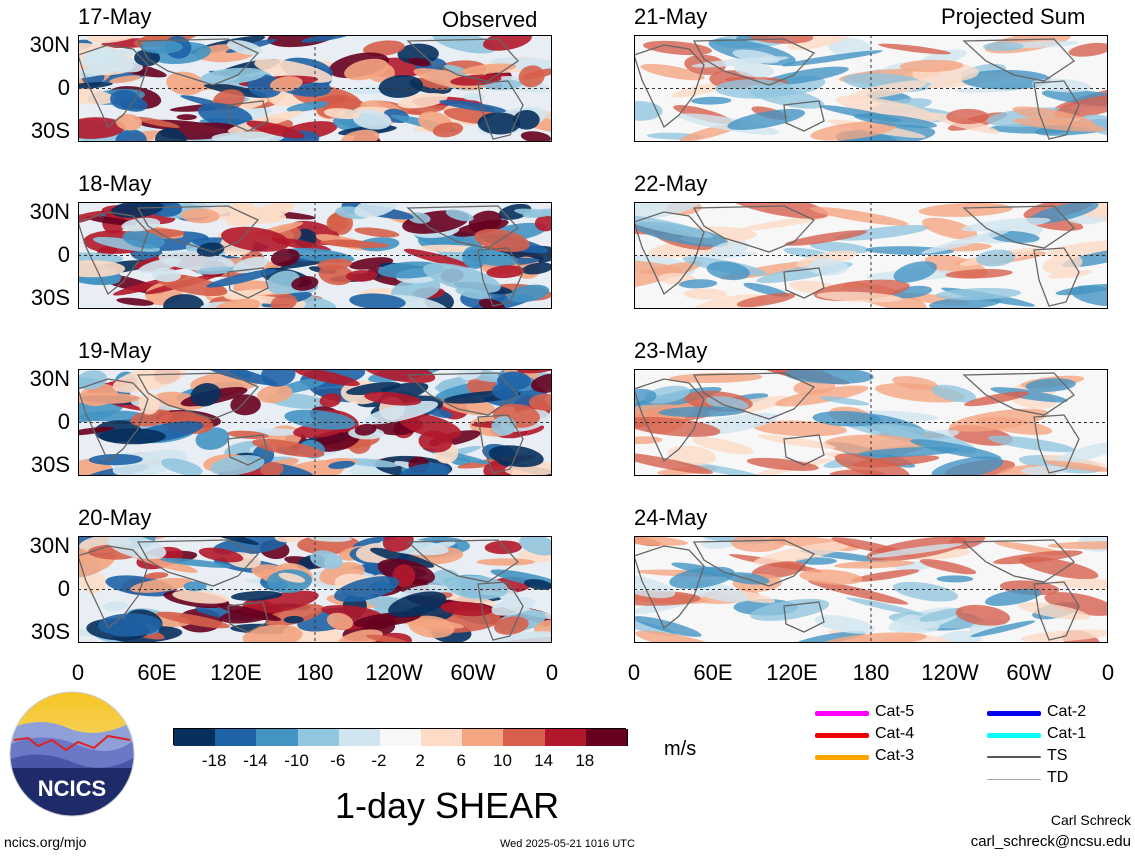 This screenshot has height=856, width=1135. Describe the element at coordinates (671, 517) in the screenshot. I see `date-label: 24-May` at that location.